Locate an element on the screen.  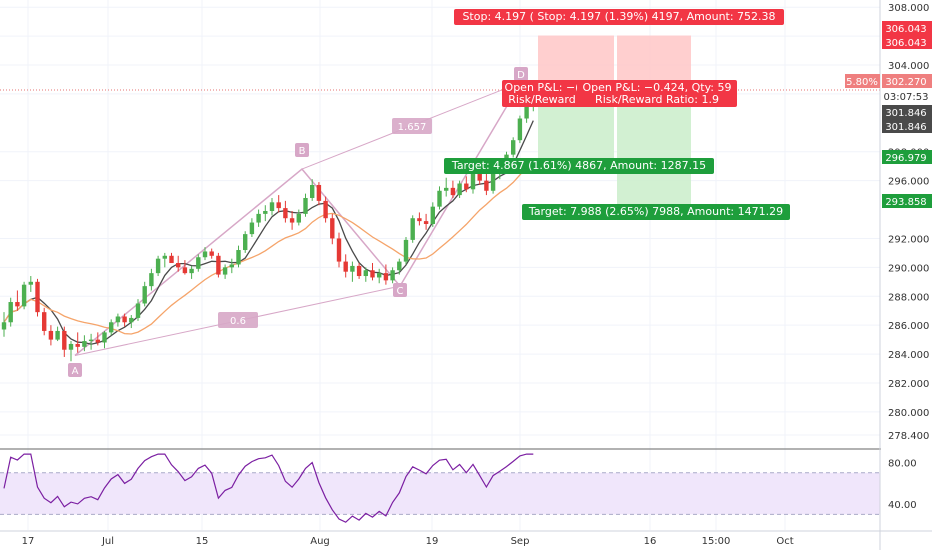
pattern-point-c-box is located at coordinates (400, 290).